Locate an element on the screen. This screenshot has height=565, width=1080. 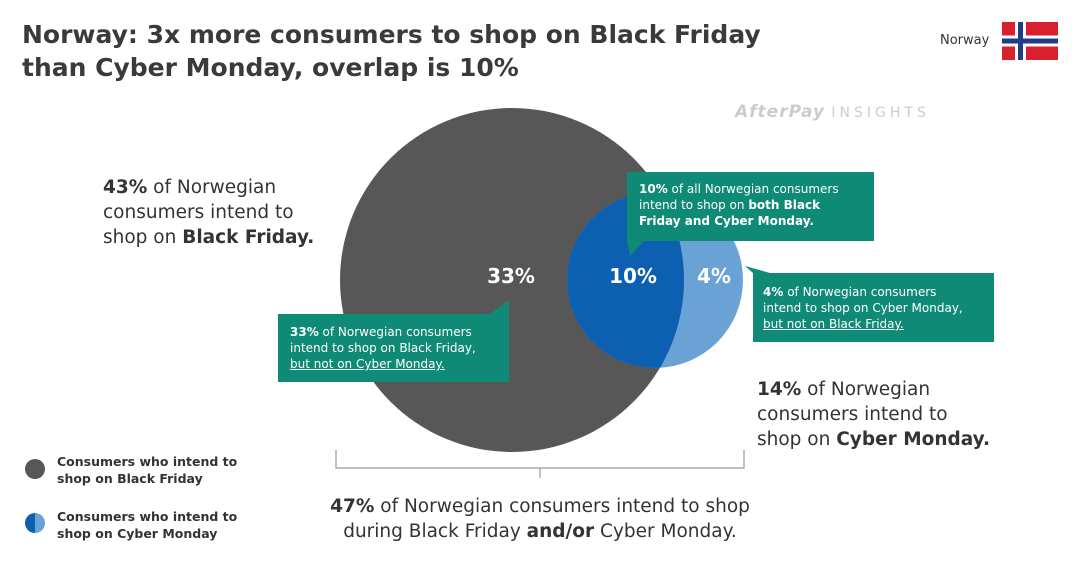
text-line: but not on Black Friday. is located at coordinates (863, 324).